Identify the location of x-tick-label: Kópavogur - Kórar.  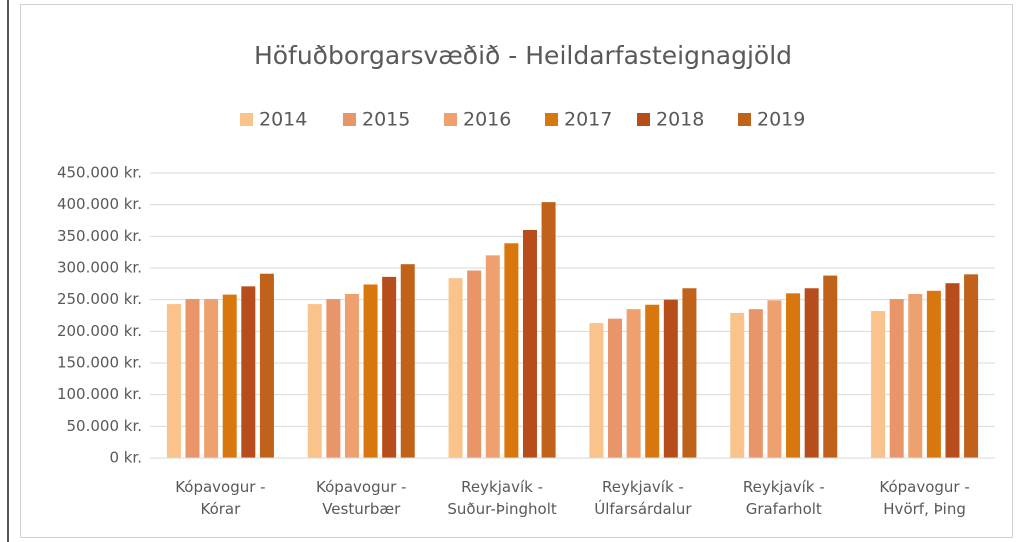
(220, 498).